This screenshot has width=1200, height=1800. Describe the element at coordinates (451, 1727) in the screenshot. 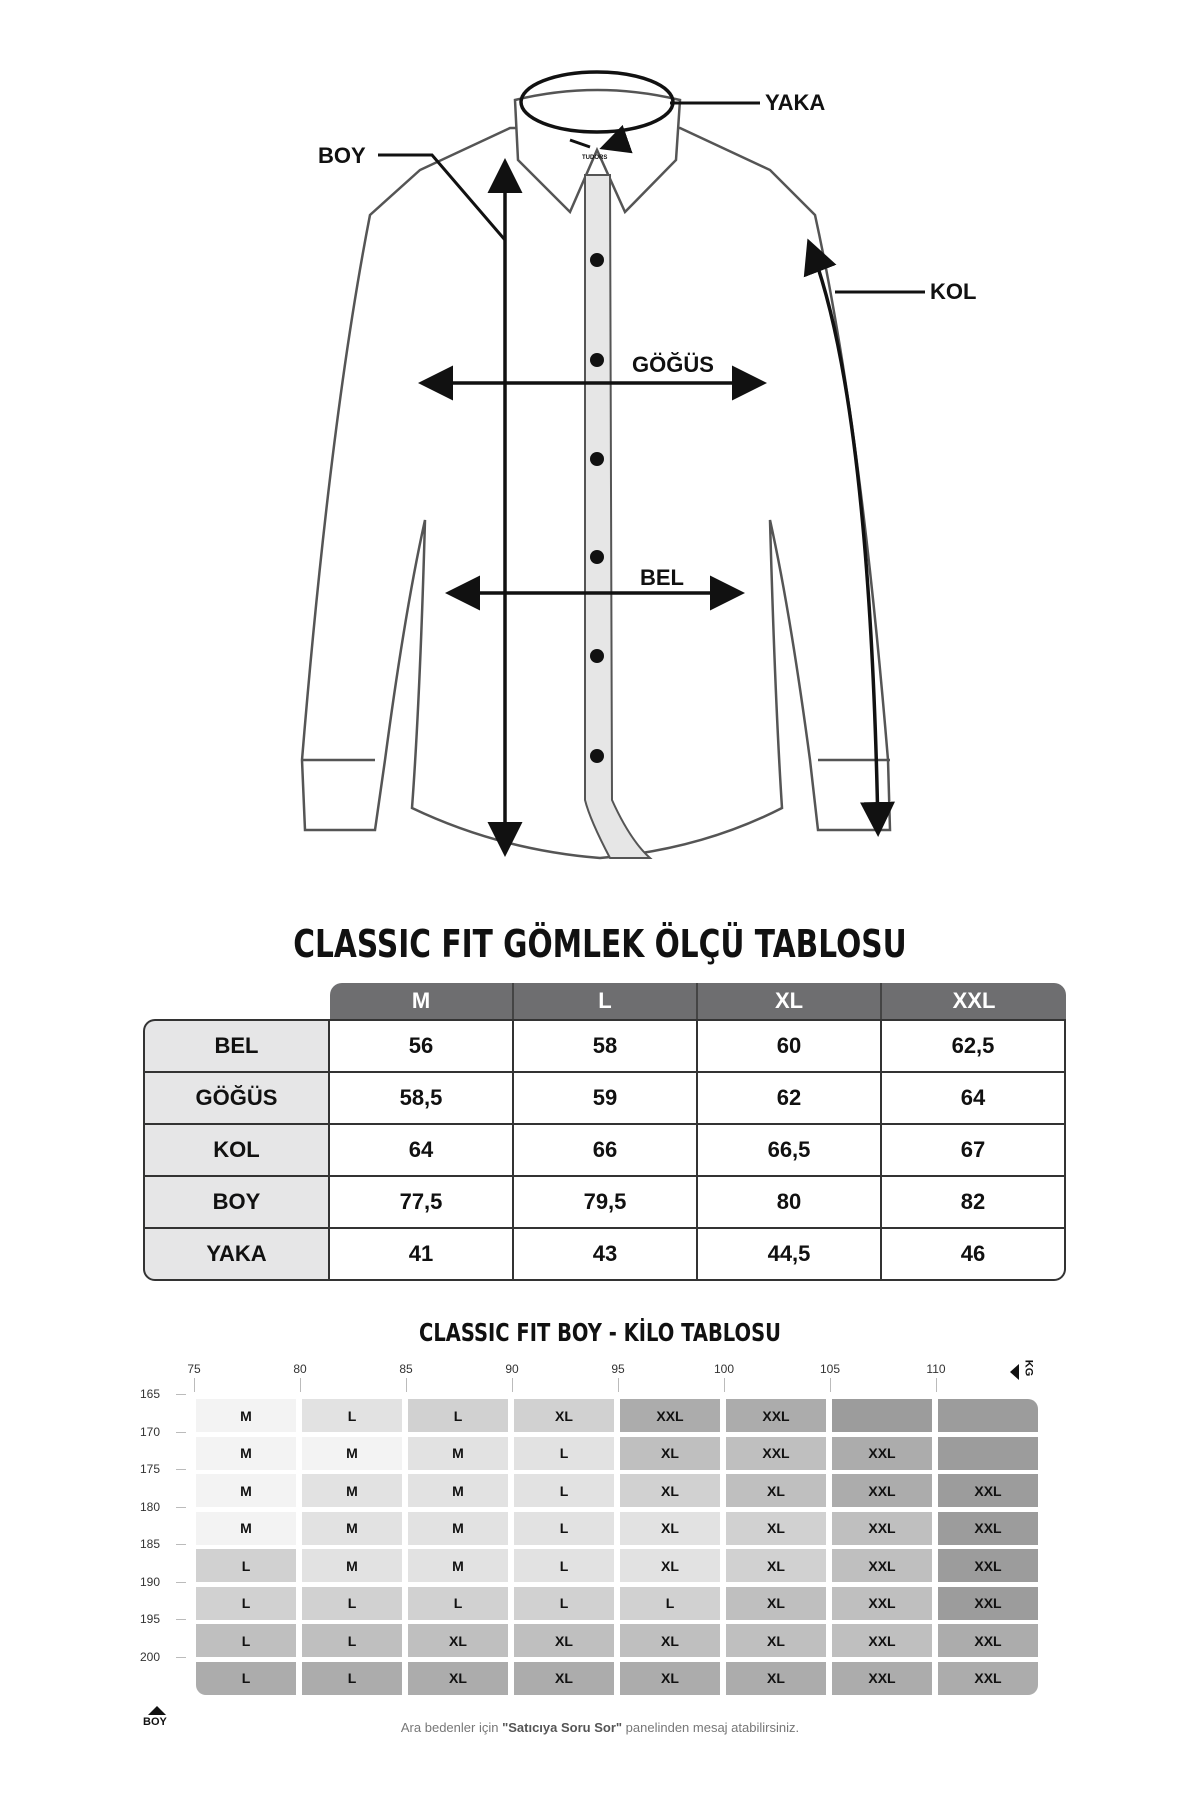

I see `footnote-text: Ara bedenler için` at that location.